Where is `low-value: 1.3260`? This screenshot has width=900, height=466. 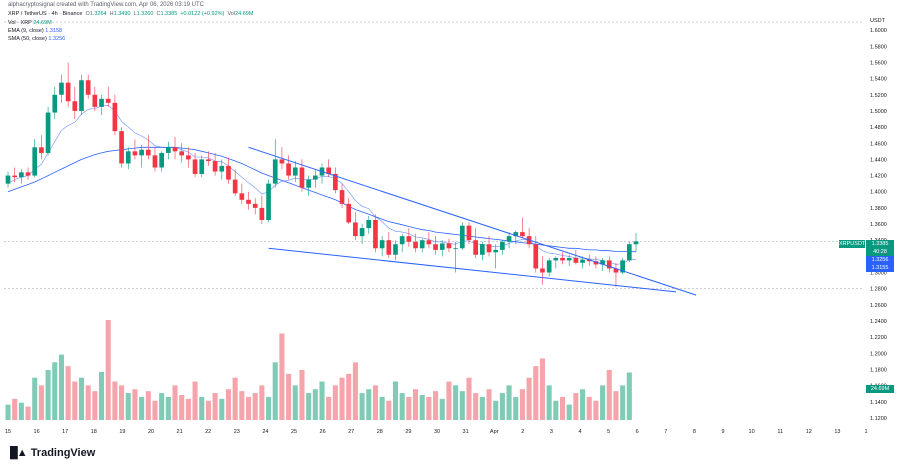 low-value: 1.3260 is located at coordinates (145, 14).